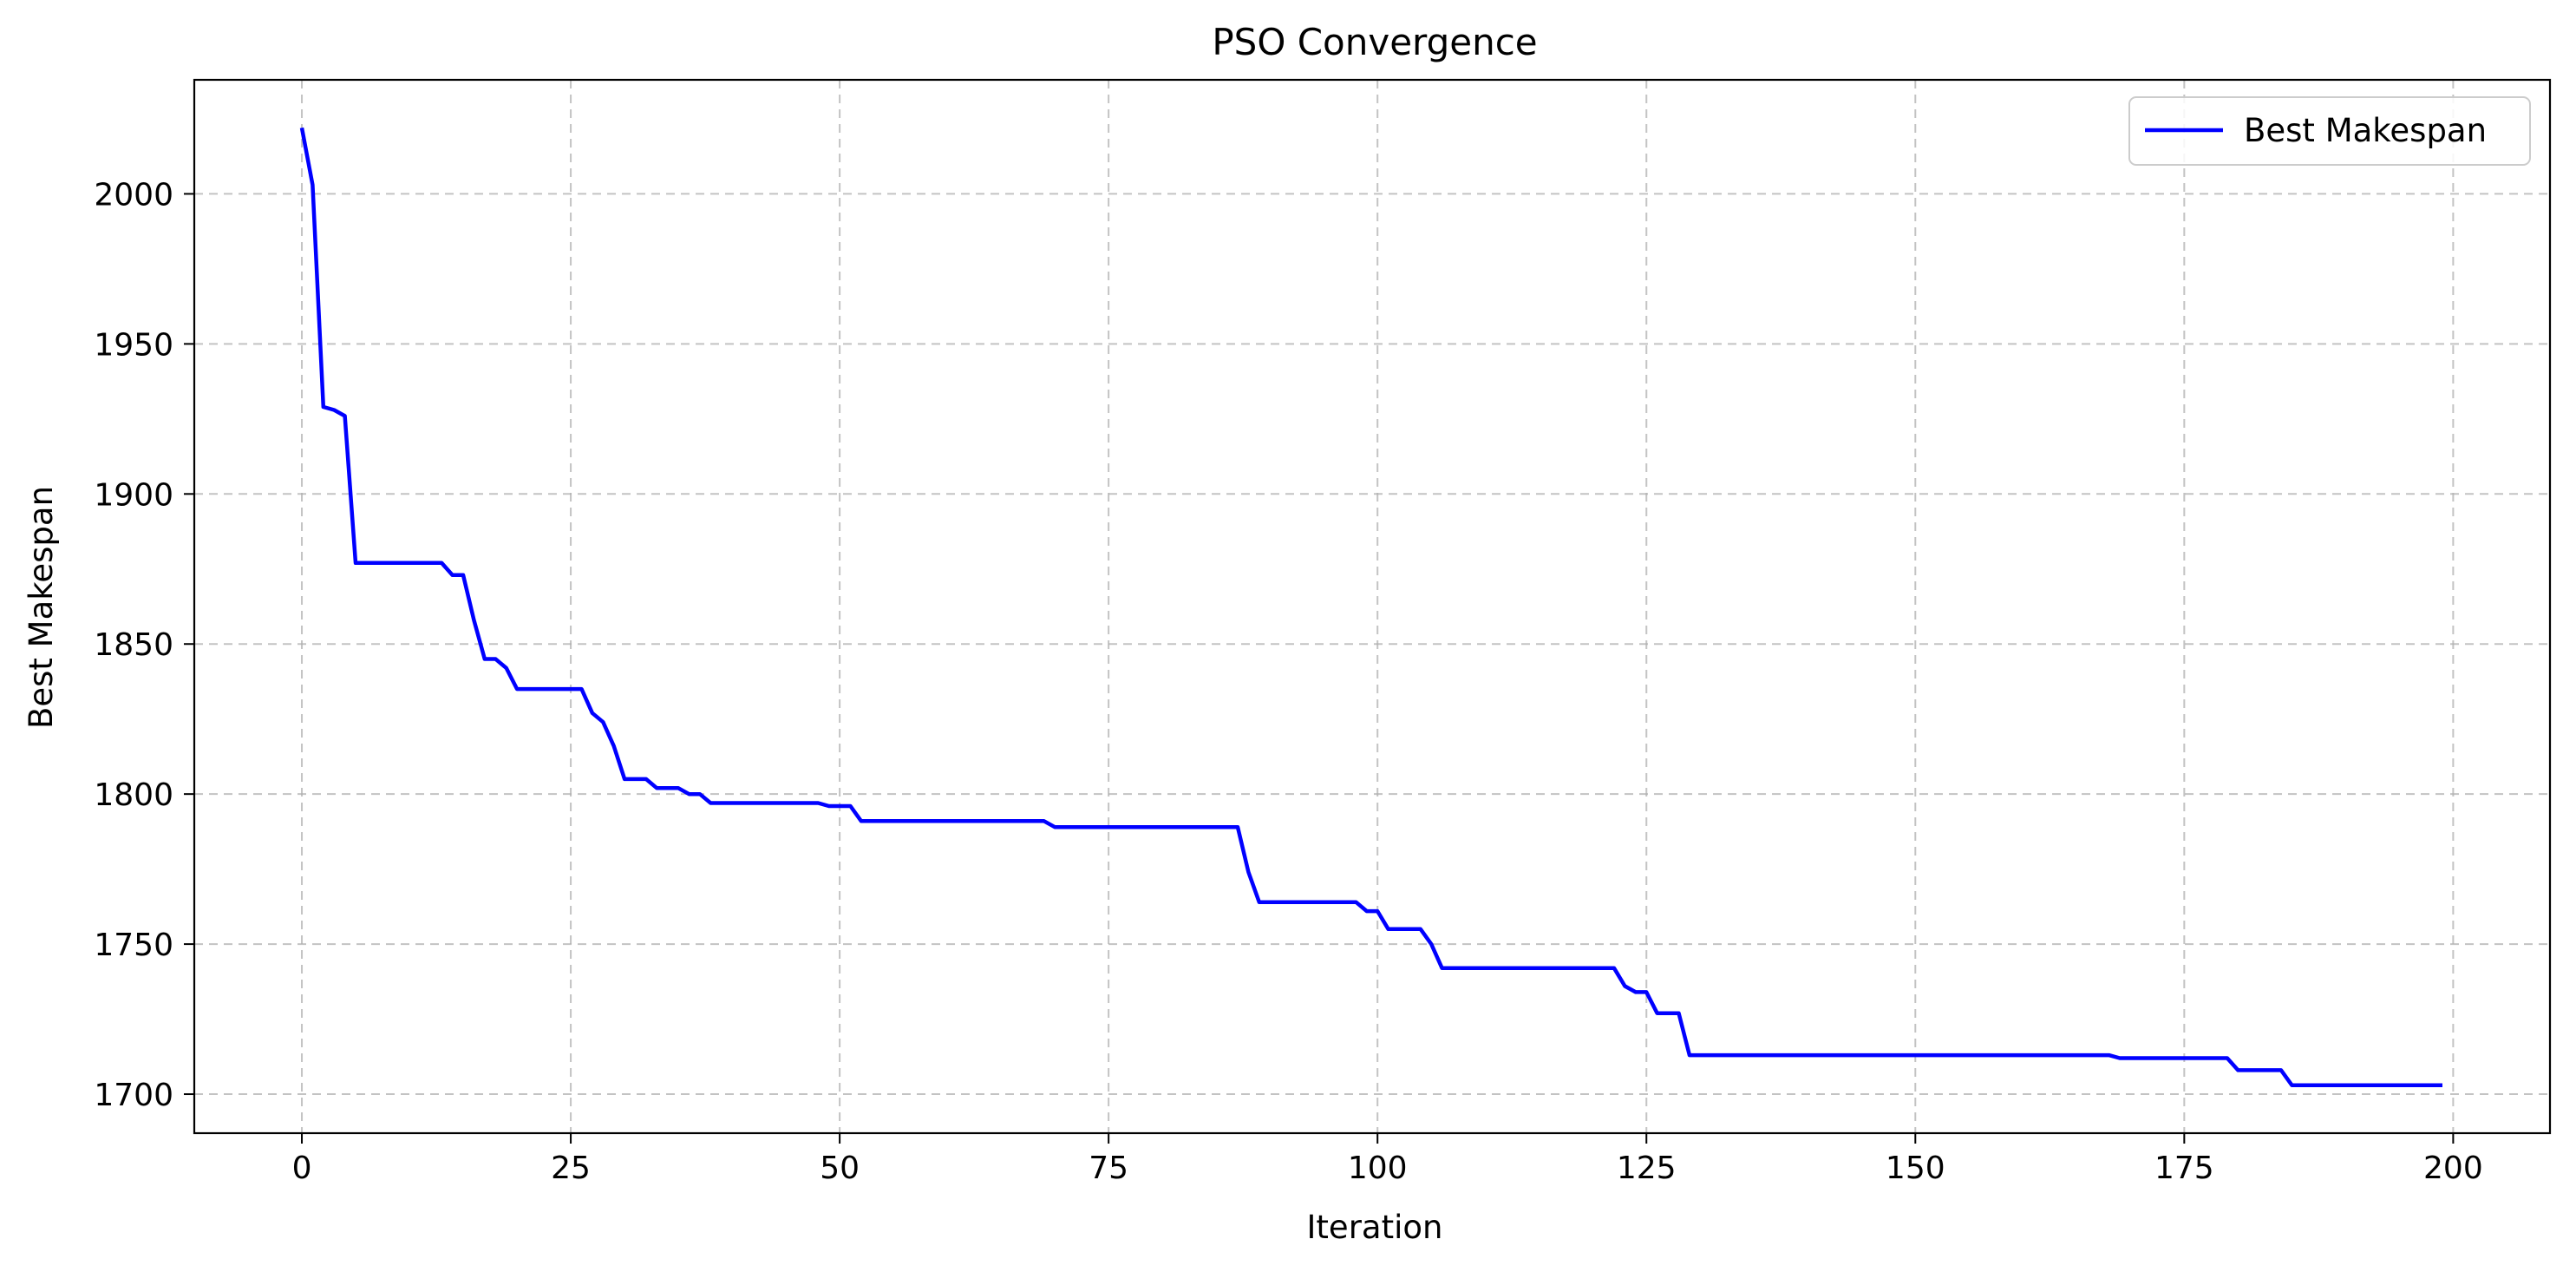 The height and width of the screenshot is (1272, 2576). I want to click on x-tick: 125, so click(1647, 1159).